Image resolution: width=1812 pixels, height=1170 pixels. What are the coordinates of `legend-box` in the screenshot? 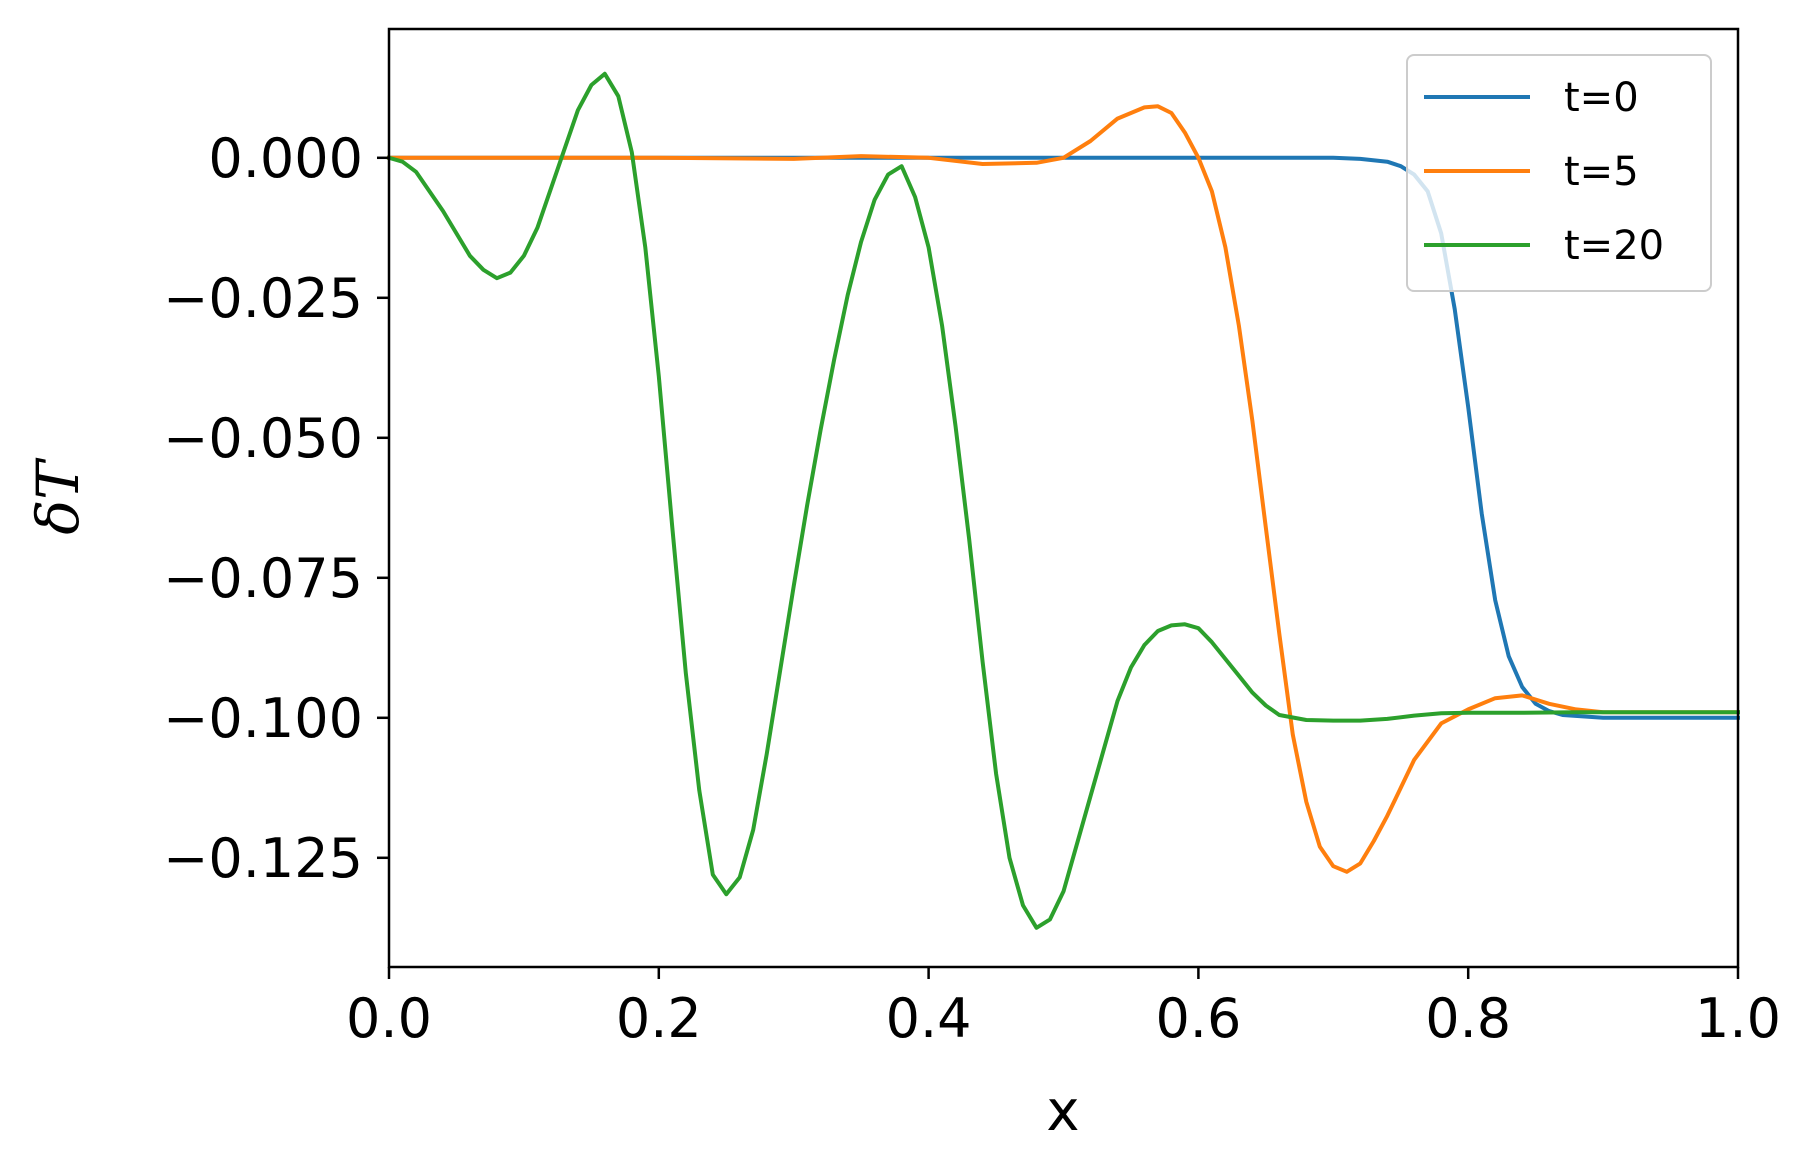 It's located at (1559, 173).